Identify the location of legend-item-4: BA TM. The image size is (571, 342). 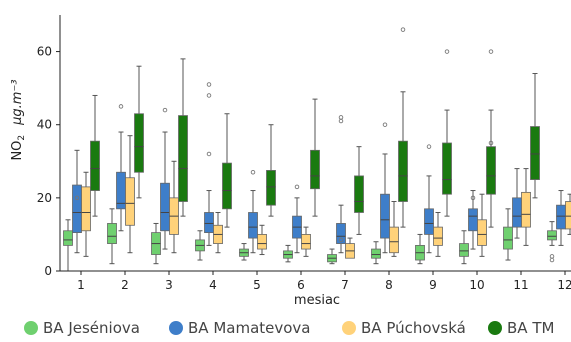
(521, 328).